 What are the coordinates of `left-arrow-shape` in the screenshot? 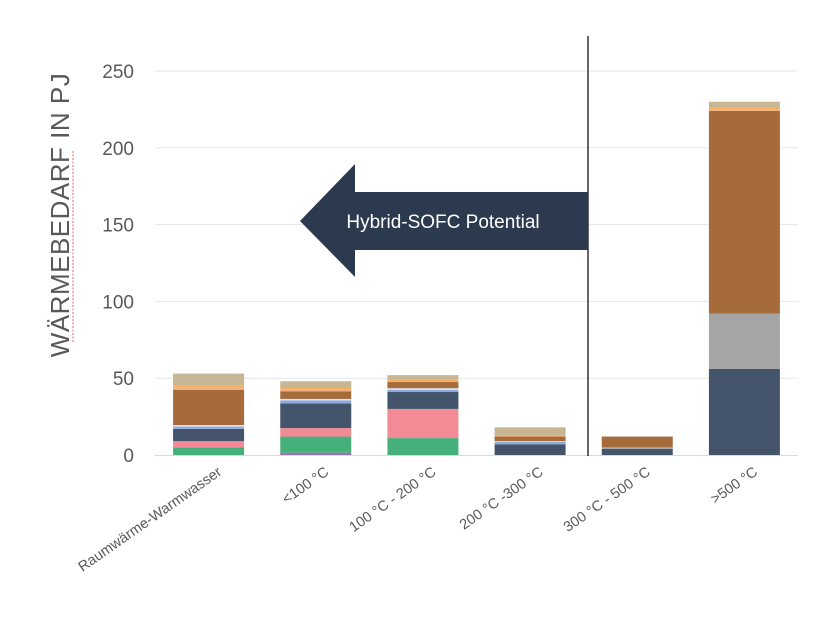 It's located at (444, 220).